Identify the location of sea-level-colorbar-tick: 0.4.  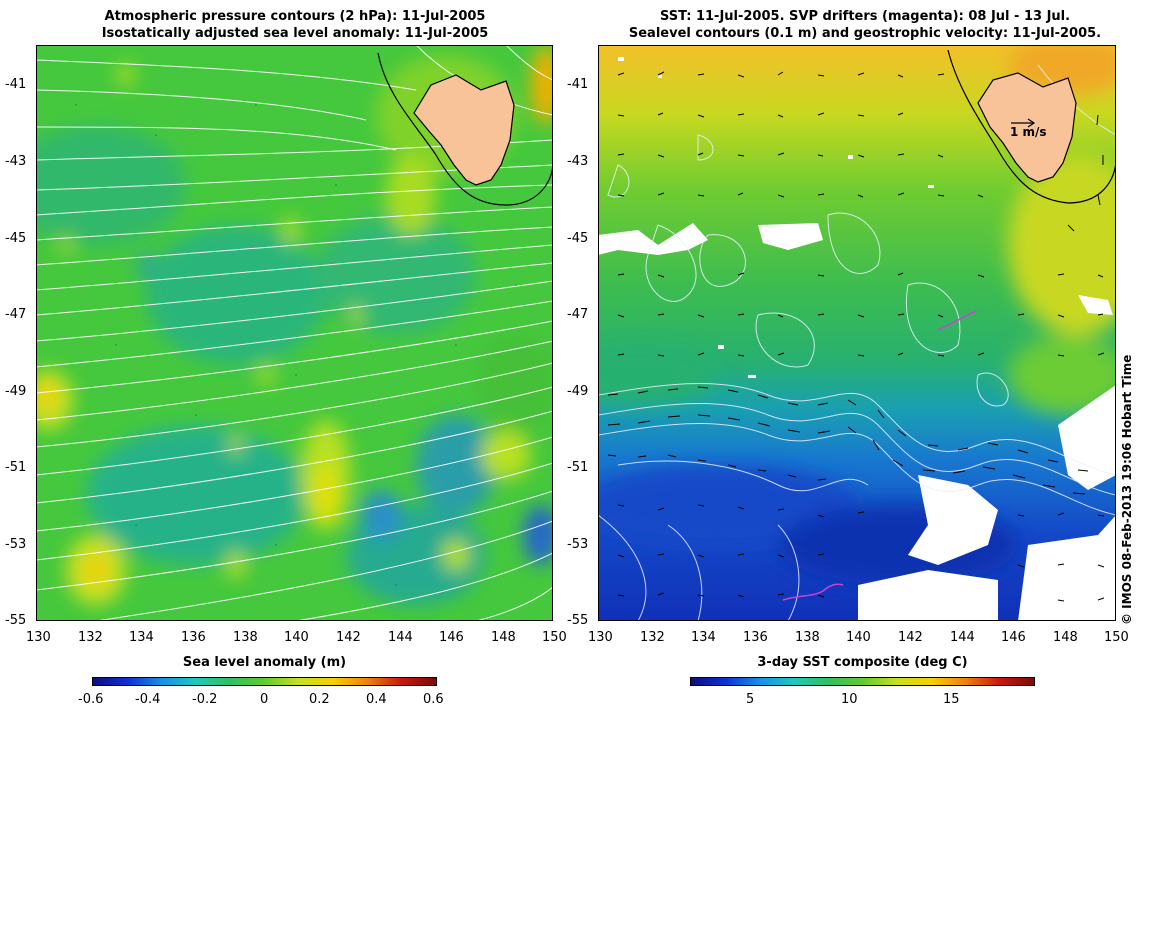
(376, 699).